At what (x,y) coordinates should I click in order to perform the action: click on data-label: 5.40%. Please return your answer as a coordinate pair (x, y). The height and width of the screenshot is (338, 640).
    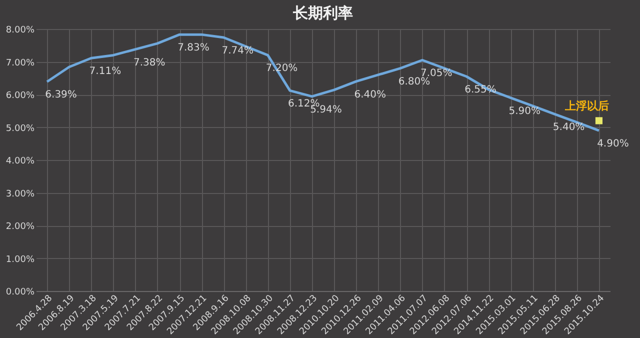
    Looking at the image, I should click on (568, 128).